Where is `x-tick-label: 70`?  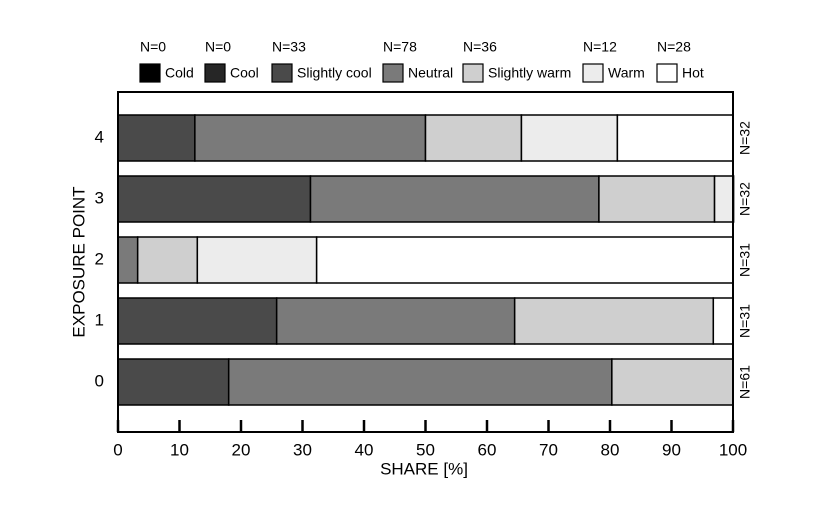 x-tick-label: 70 is located at coordinates (548, 449).